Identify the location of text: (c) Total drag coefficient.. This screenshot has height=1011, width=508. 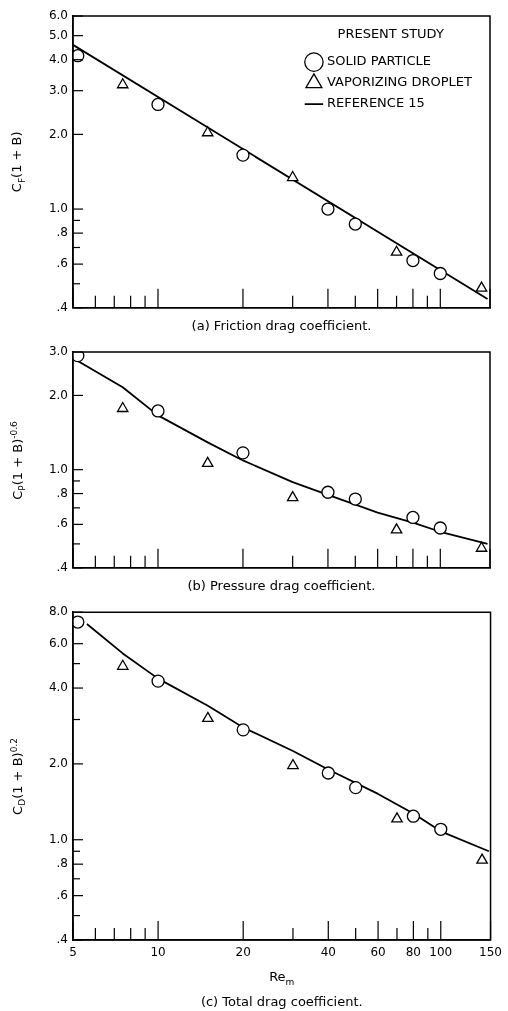
(281, 1001).